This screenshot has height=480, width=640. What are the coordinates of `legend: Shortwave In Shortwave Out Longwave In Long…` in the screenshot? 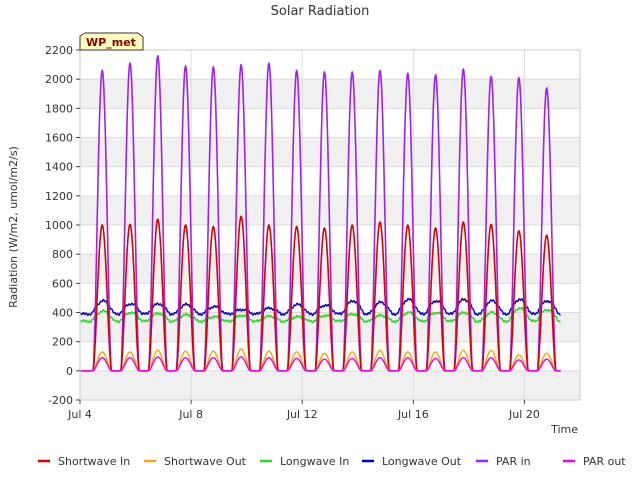 It's located at (332, 461).